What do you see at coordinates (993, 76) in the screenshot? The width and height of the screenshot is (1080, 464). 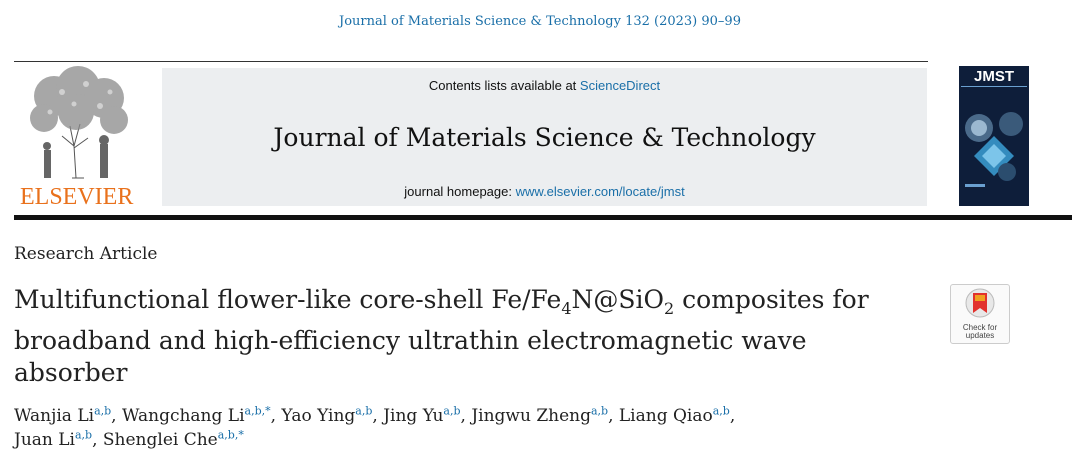 I see `cover-title: JMST` at bounding box center [993, 76].